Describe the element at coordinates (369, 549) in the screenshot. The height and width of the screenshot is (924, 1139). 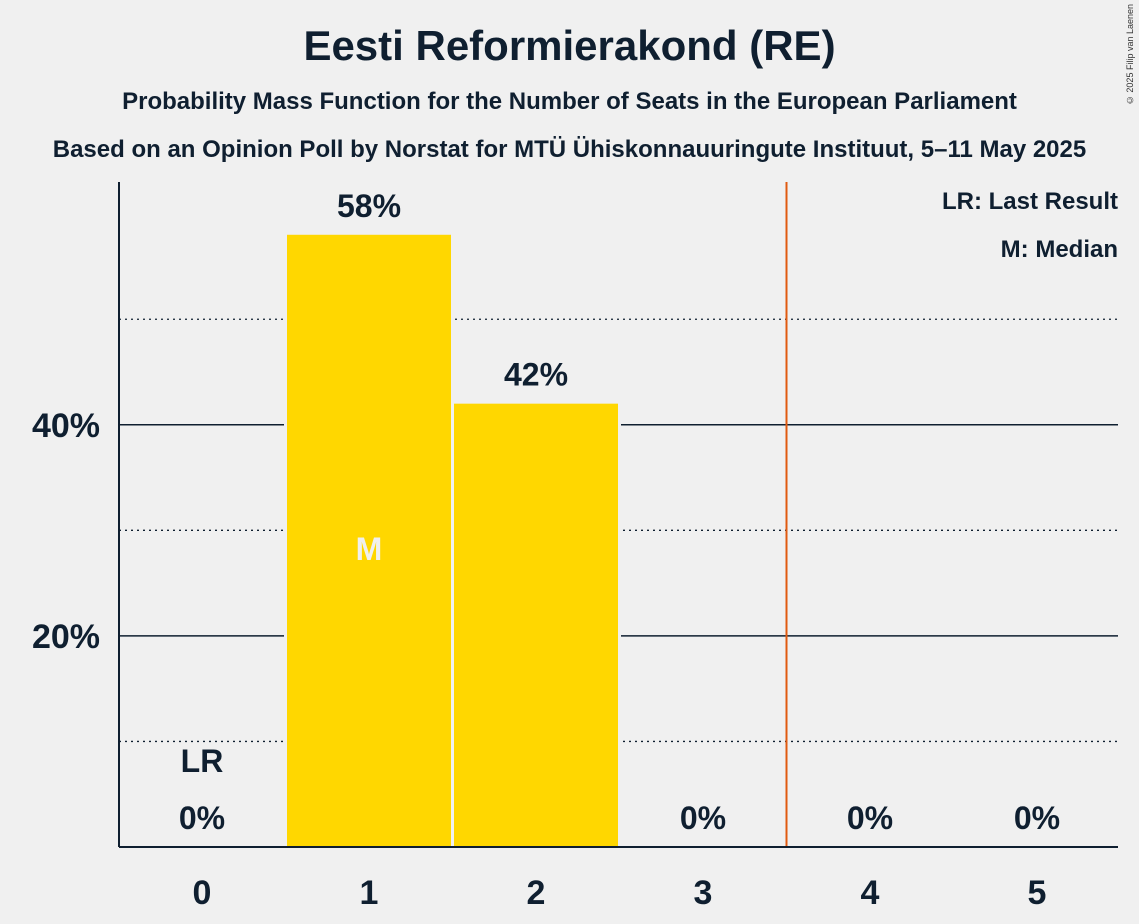
I see `median-marker: M` at that location.